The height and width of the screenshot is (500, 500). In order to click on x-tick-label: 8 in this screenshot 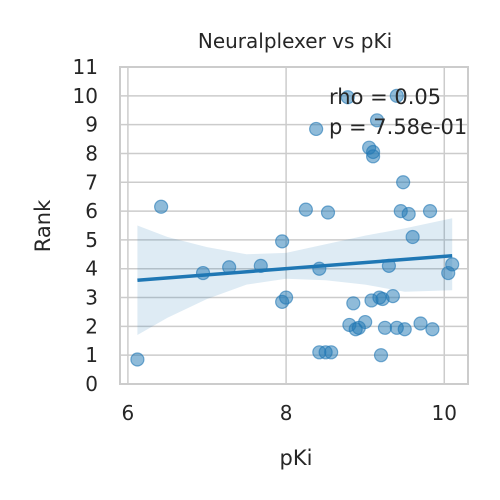, I will do `click(286, 413)`.